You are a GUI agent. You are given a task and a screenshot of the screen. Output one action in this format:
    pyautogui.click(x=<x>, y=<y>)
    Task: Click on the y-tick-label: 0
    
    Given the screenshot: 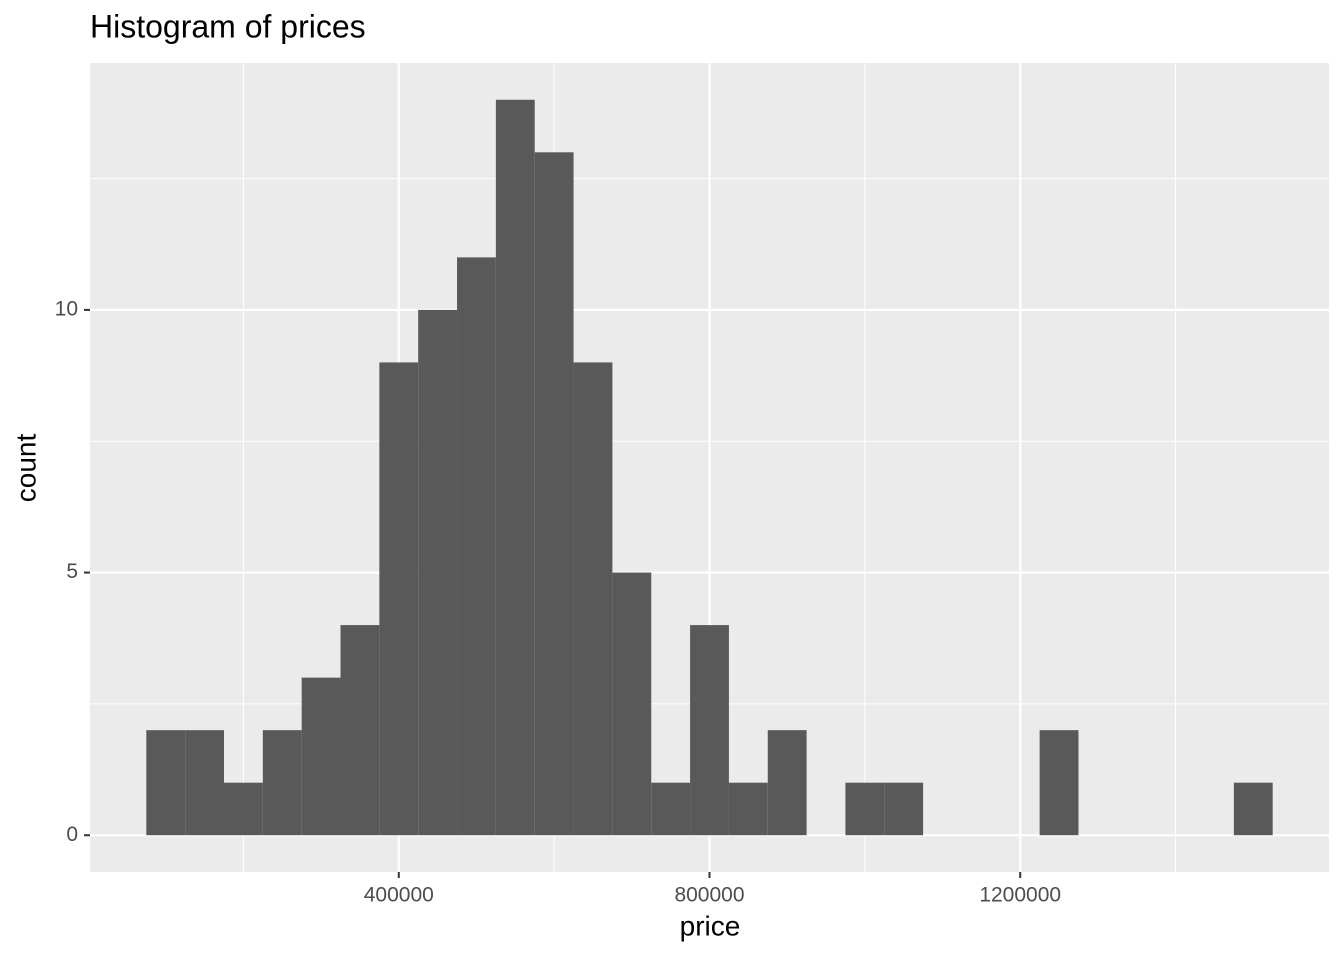 What is the action you would take?
    pyautogui.click(x=72, y=834)
    